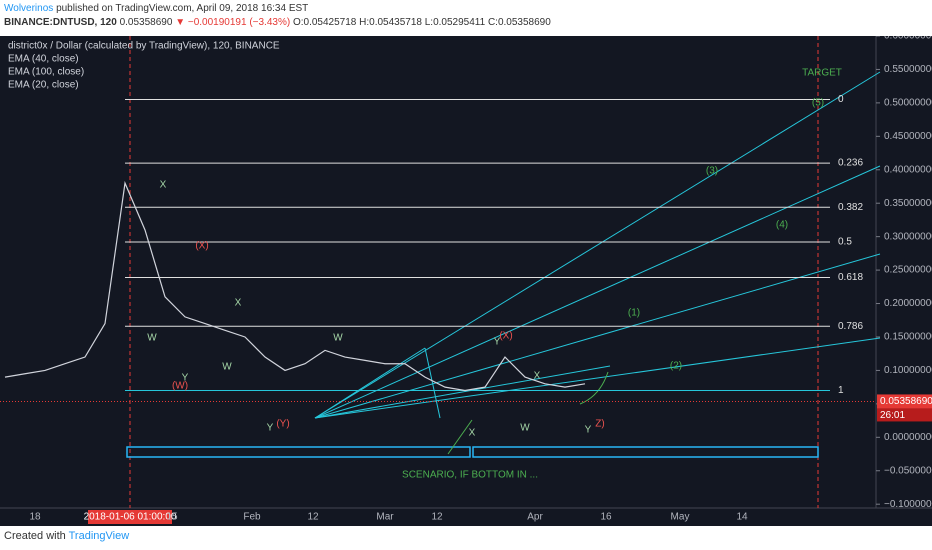  I want to click on y-tick-label: 0.50000000, so click(908, 103).